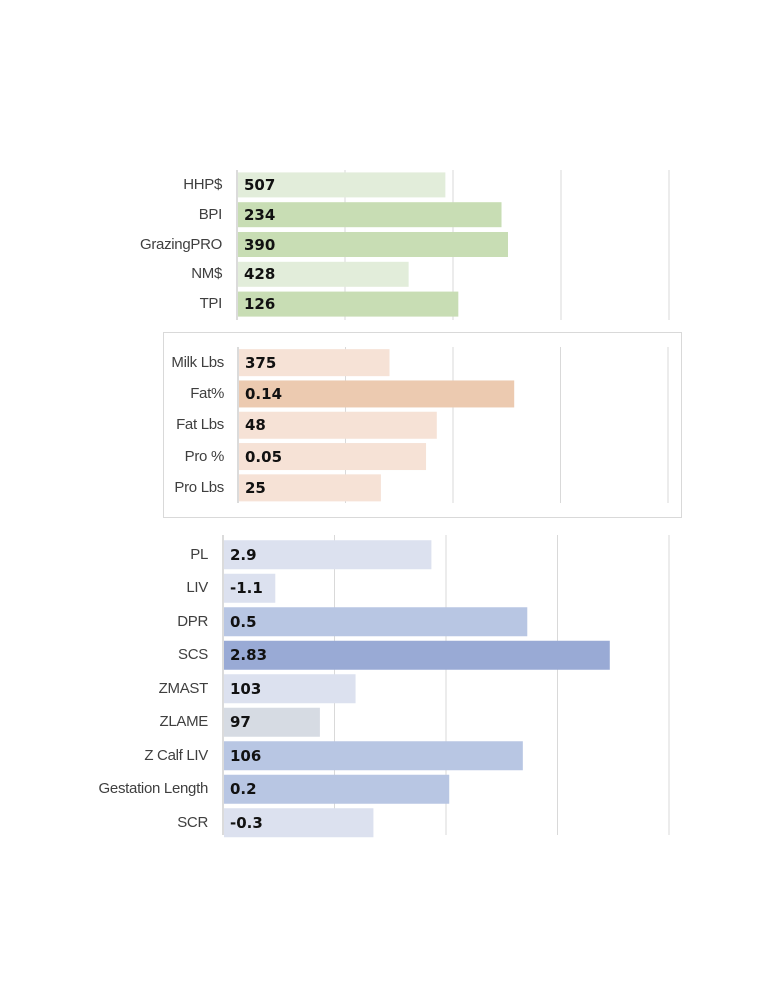 This screenshot has height=1004, width=776. I want to click on category-label: TPI, so click(211, 304).